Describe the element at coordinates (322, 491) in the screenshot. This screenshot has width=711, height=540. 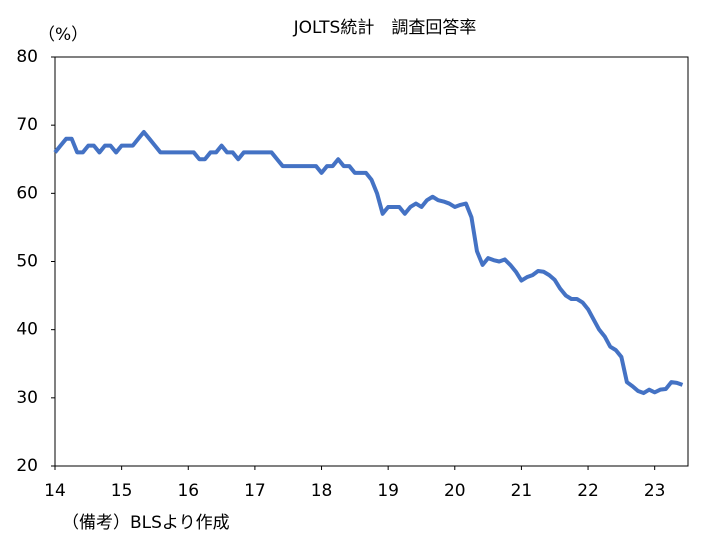
I see `x-tick-label: 18` at that location.